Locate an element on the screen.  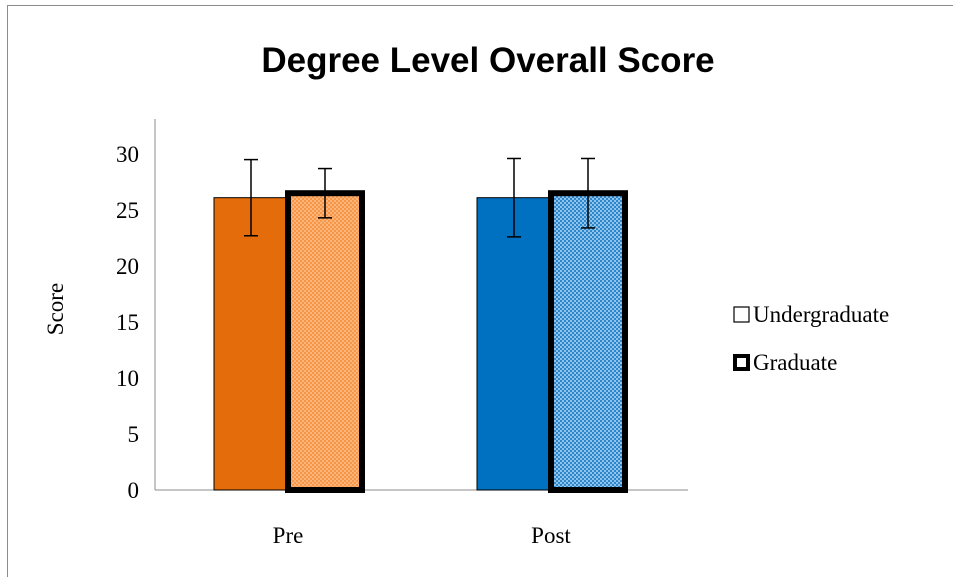
x-category-label: Post is located at coordinates (551, 535).